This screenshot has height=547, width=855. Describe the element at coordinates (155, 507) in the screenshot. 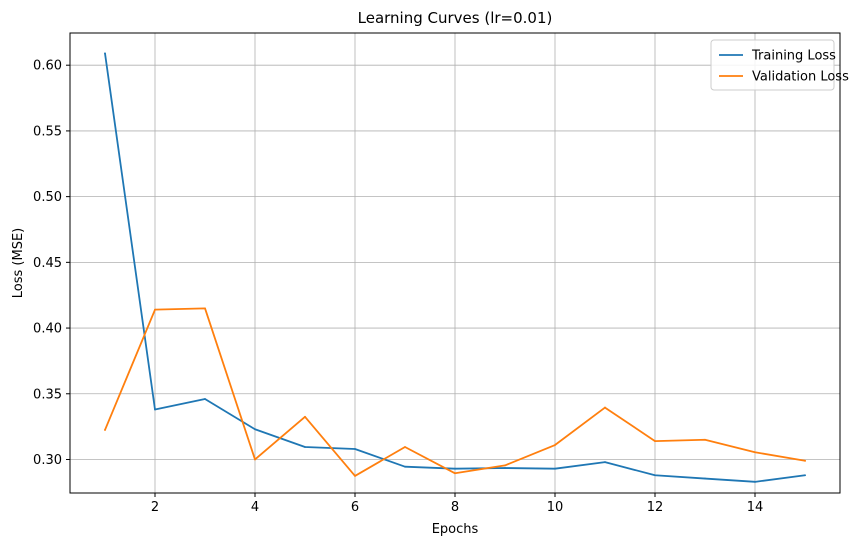

I see `x-tick-label: 2` at that location.